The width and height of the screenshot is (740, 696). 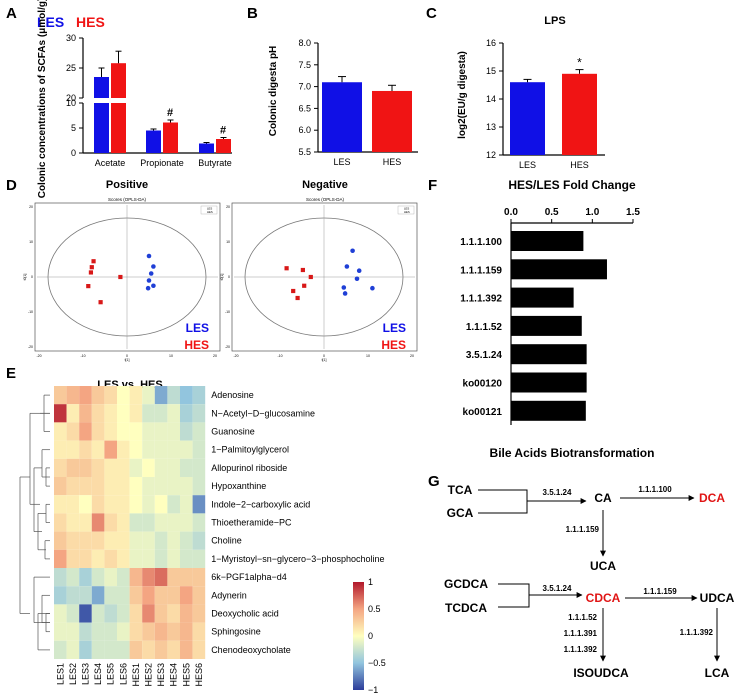 What do you see at coordinates (491, 71) in the screenshot?
I see `y-tick-label-c: 15` at bounding box center [491, 71].